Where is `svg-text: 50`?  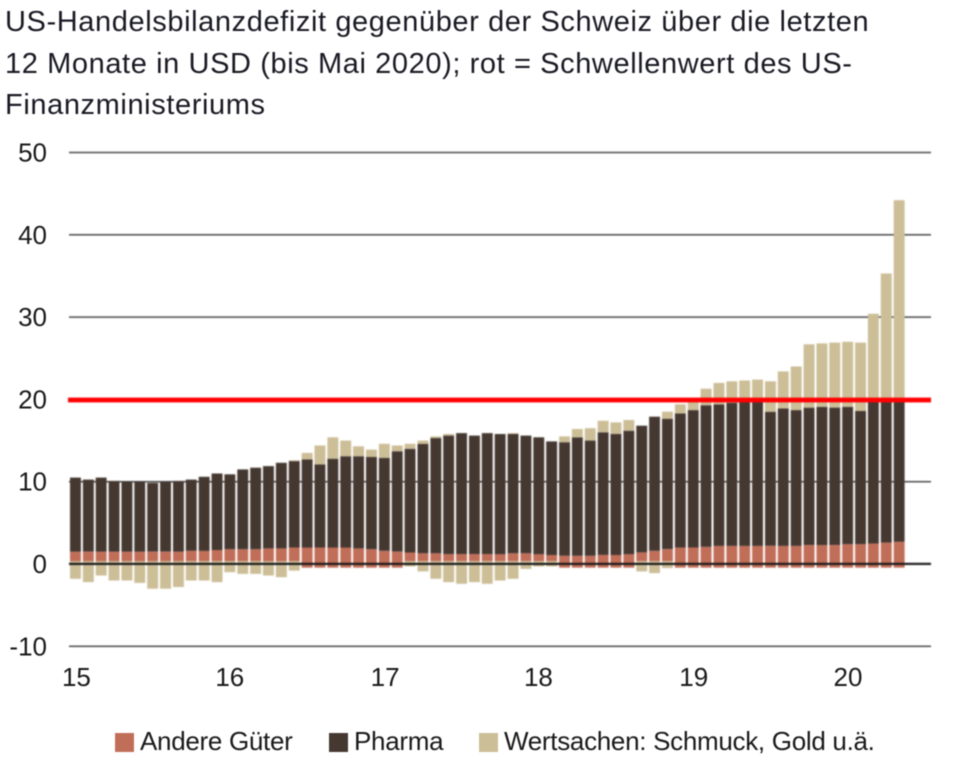 svg-text: 50 is located at coordinates (32, 153).